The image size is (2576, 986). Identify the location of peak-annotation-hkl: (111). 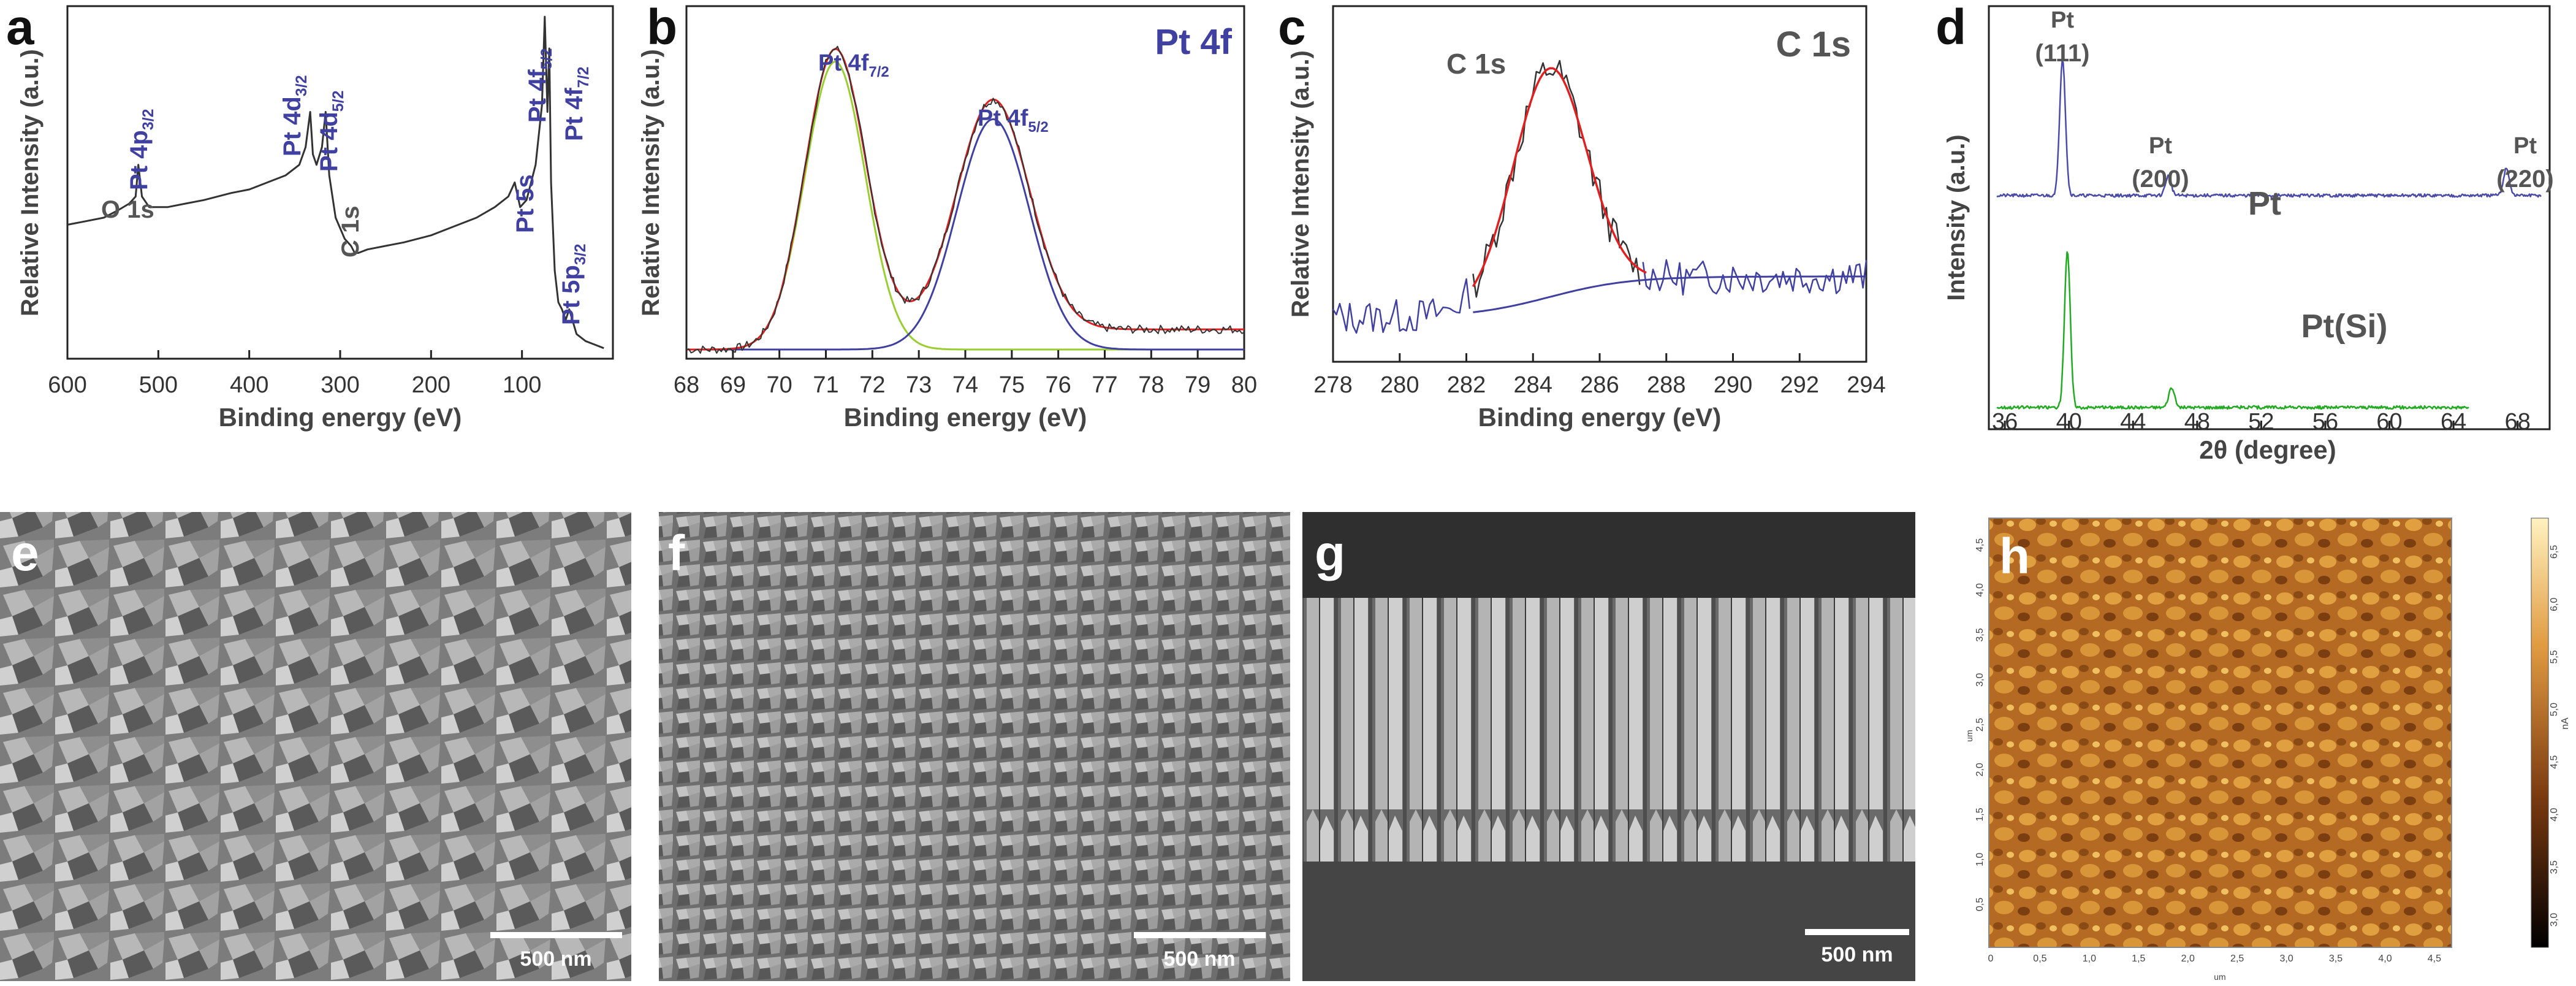
(2062, 53).